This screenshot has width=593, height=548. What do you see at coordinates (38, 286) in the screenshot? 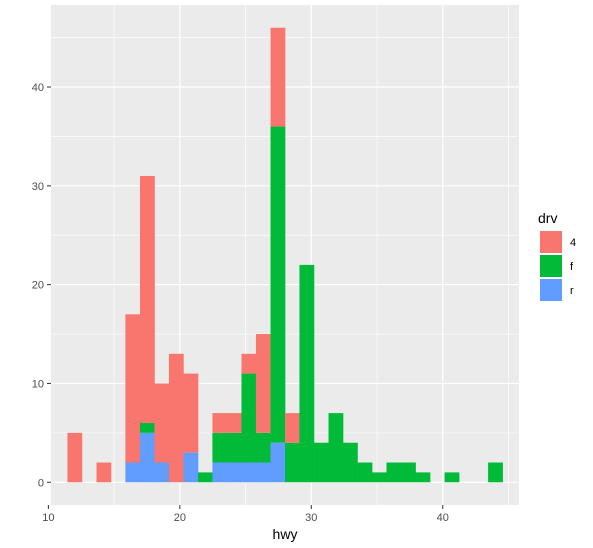
I see `y-tick-label: 20` at bounding box center [38, 286].